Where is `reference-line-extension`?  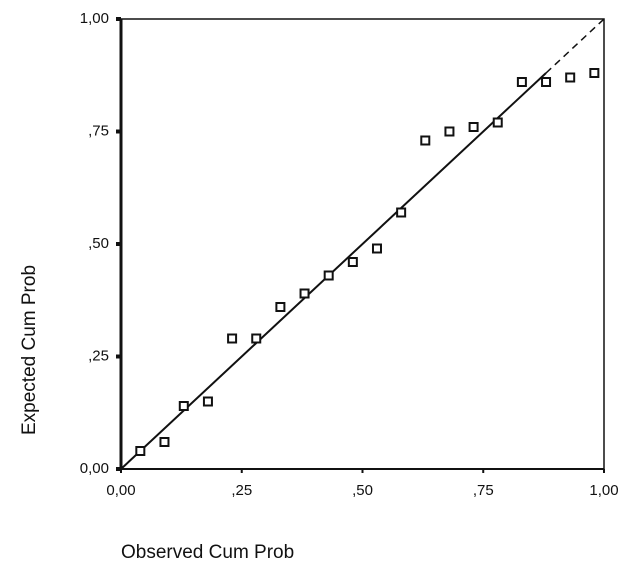 reference-line-extension is located at coordinates (575, 46).